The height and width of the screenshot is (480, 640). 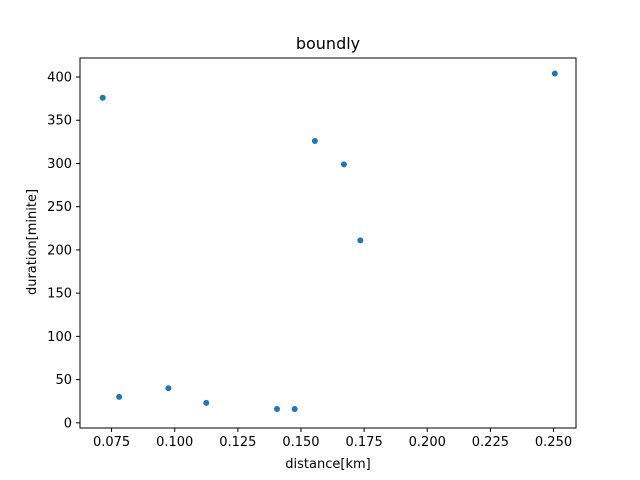 I want to click on y-tick-label: 100, so click(x=59, y=337).